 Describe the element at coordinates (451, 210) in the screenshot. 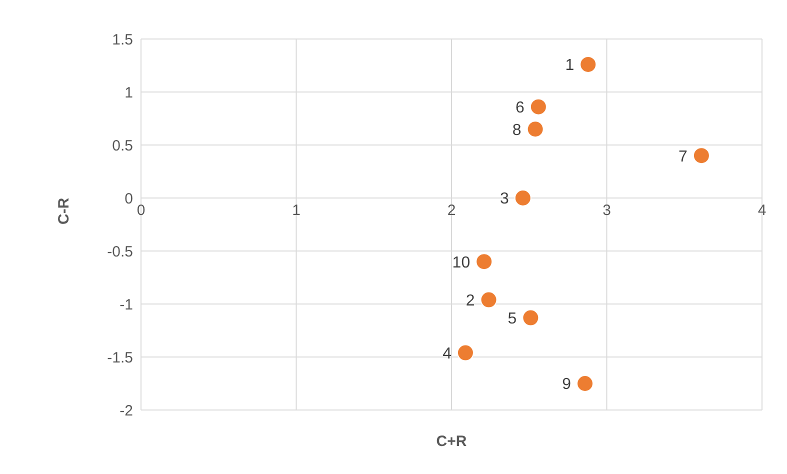

I see `x-tick-label: 2` at that location.